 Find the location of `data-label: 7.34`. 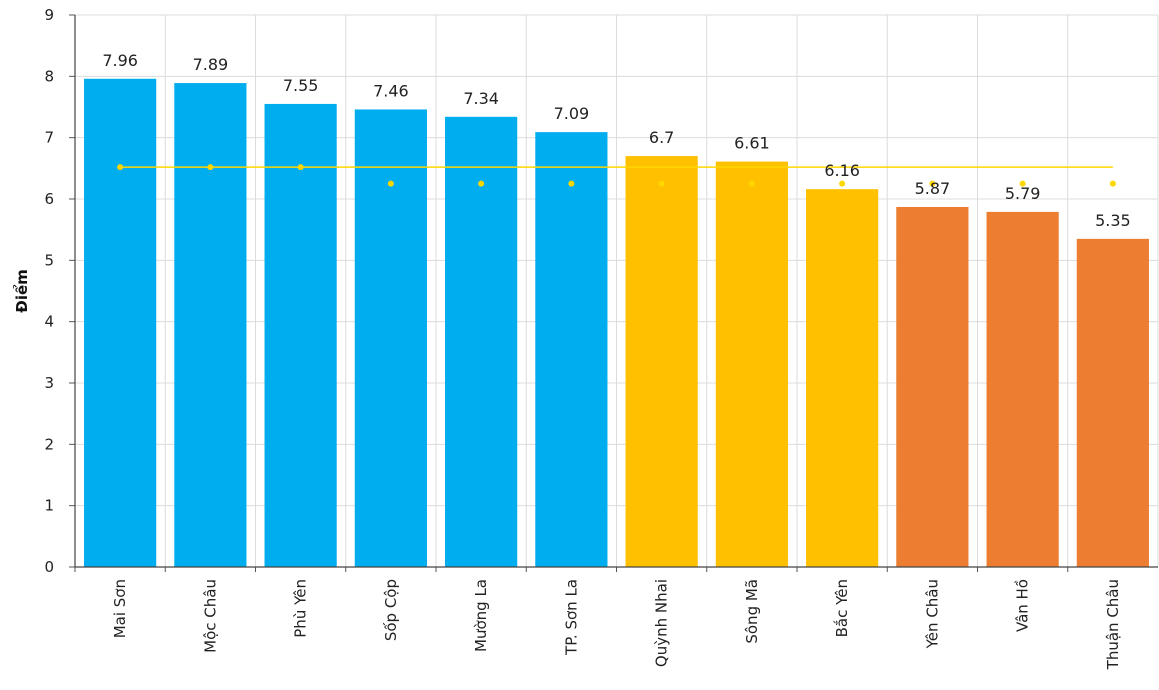

data-label: 7.34 is located at coordinates (481, 98).